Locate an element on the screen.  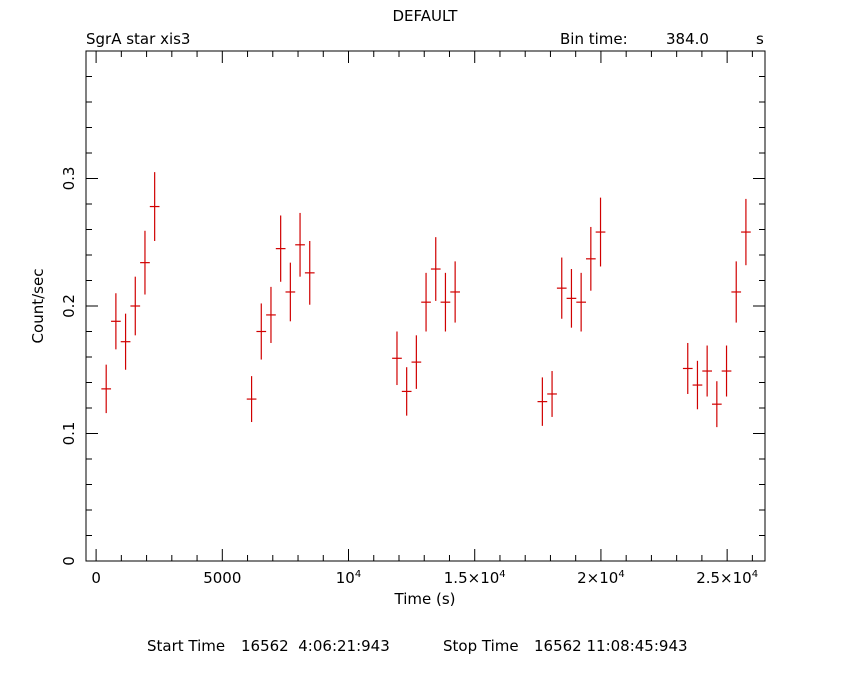
x-tick-label: 0 is located at coordinates (96, 578).